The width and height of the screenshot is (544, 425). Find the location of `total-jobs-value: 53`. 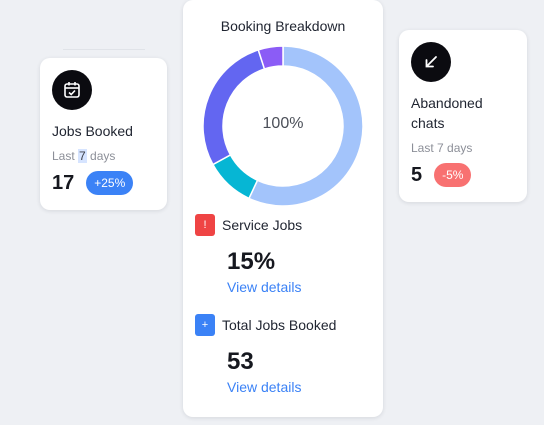

total-jobs-value: 53 is located at coordinates (240, 361).